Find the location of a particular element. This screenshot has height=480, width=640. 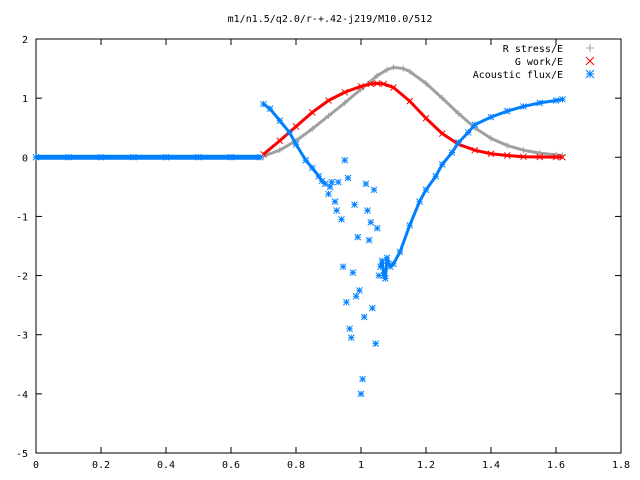

x-tick-label: 0.6 is located at coordinates (231, 465).